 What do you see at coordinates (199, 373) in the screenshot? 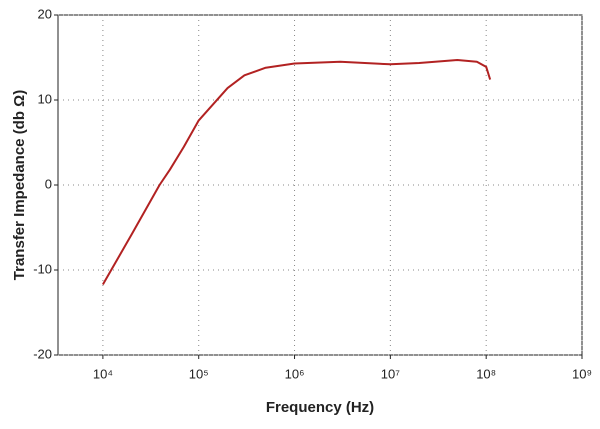
I see `x-tick-label: 10⁵` at bounding box center [199, 373].